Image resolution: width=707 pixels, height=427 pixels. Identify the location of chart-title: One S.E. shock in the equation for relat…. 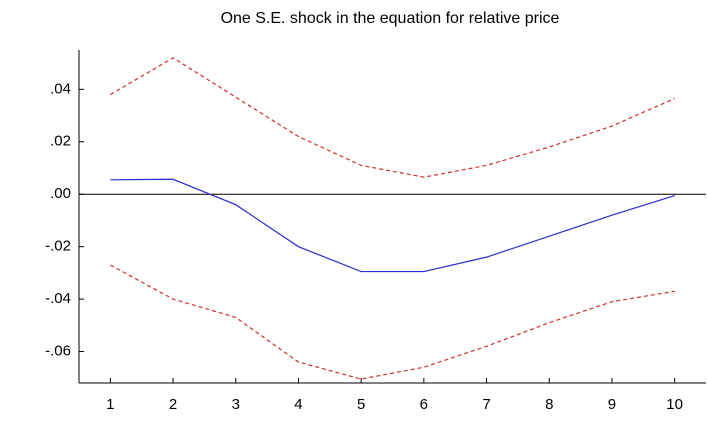
(390, 18).